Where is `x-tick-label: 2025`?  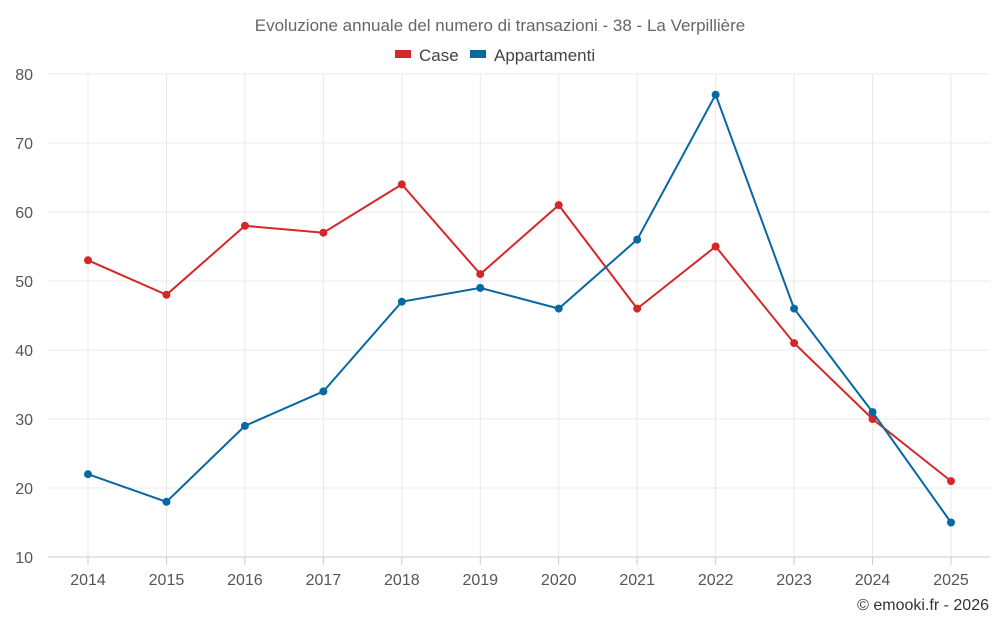
x-tick-label: 2025 is located at coordinates (951, 580).